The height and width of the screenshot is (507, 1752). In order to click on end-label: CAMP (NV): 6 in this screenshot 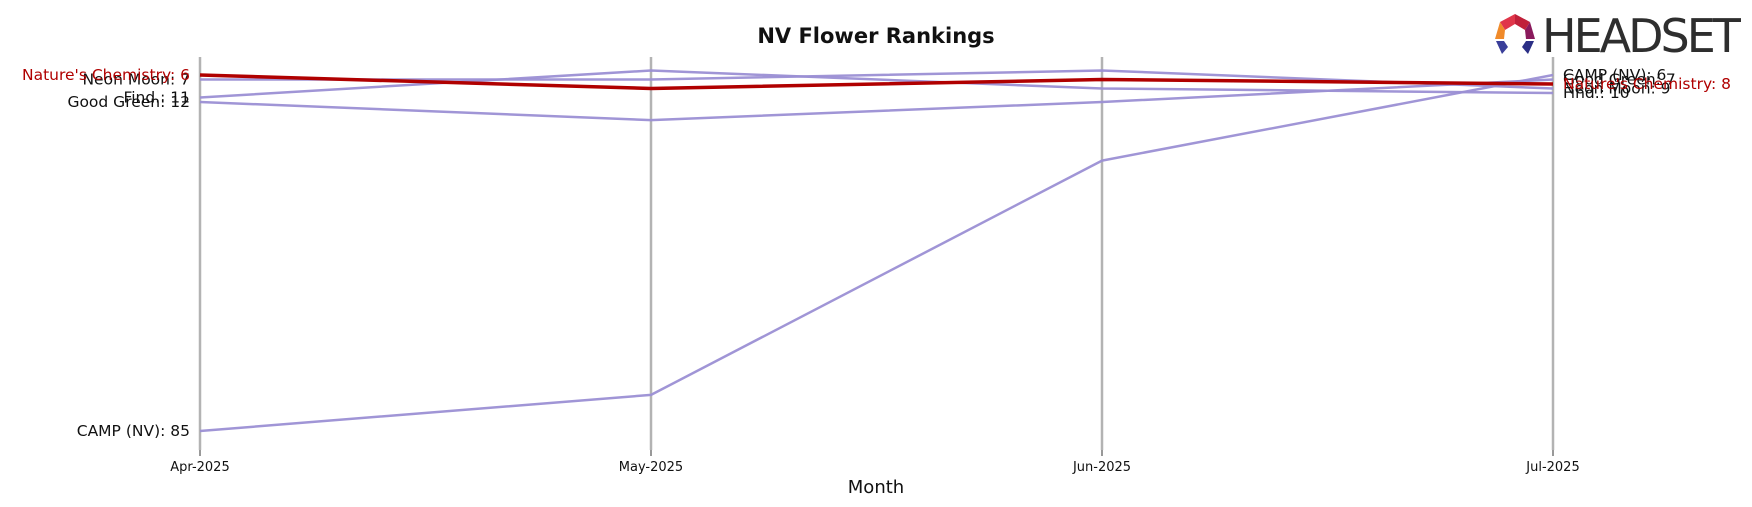, I will do `click(1614, 75)`.